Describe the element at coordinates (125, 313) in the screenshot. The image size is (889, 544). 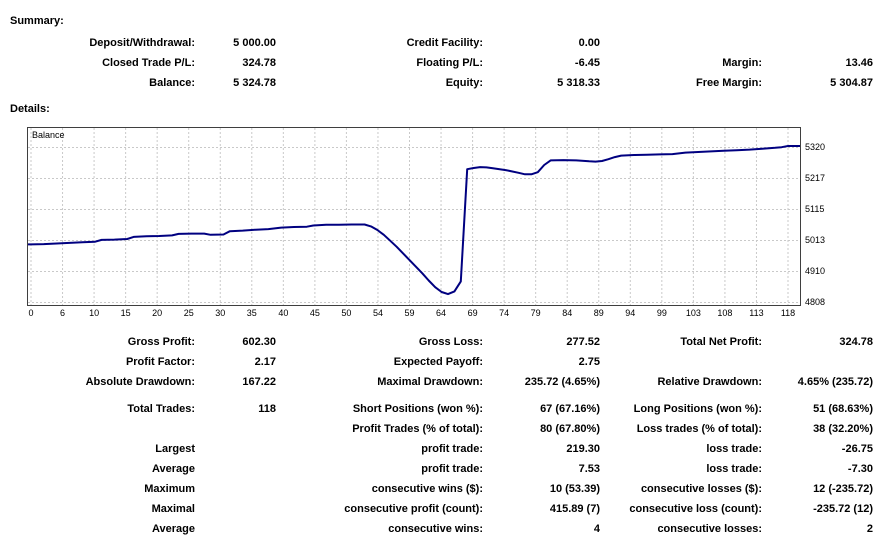
I see `x-tick-label: 15` at that location.